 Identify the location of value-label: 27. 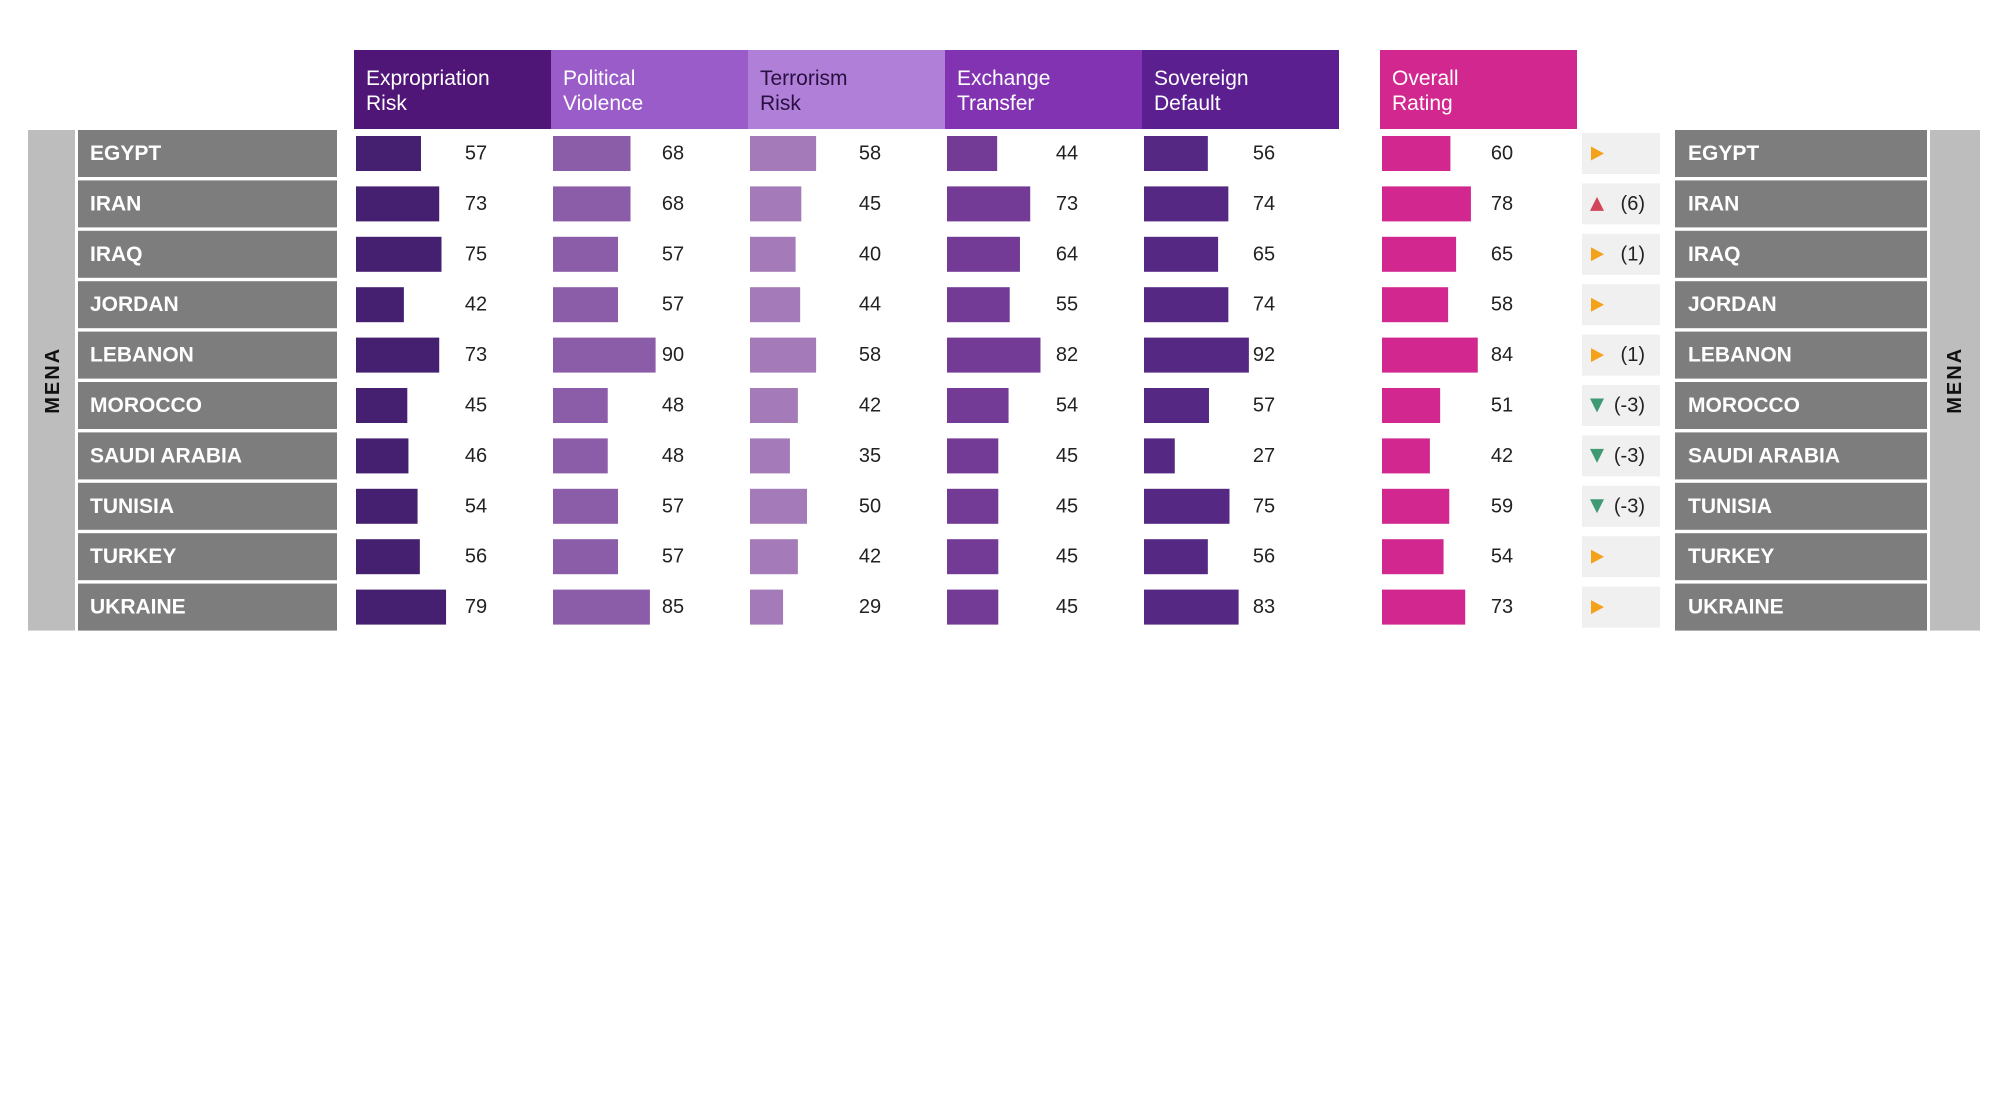
(1264, 456).